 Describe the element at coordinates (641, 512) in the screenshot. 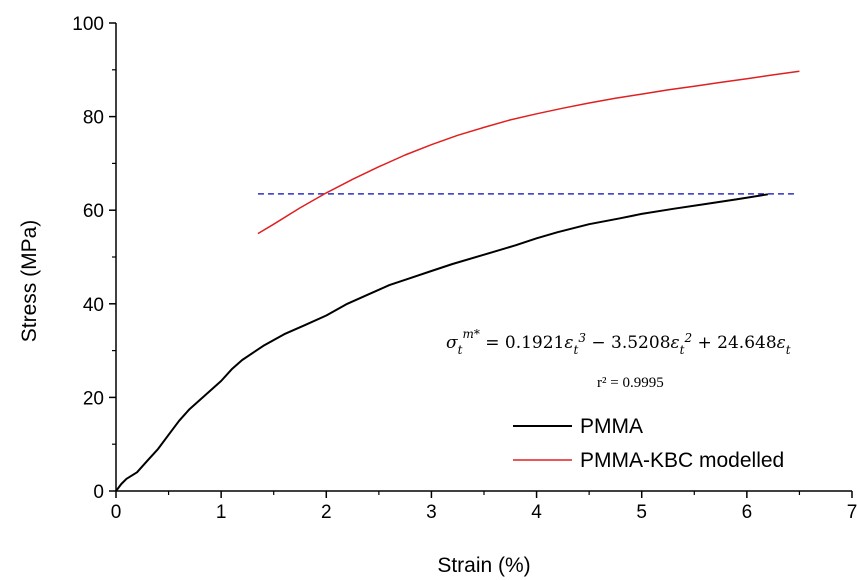

I see `x-tick-label: 5` at that location.